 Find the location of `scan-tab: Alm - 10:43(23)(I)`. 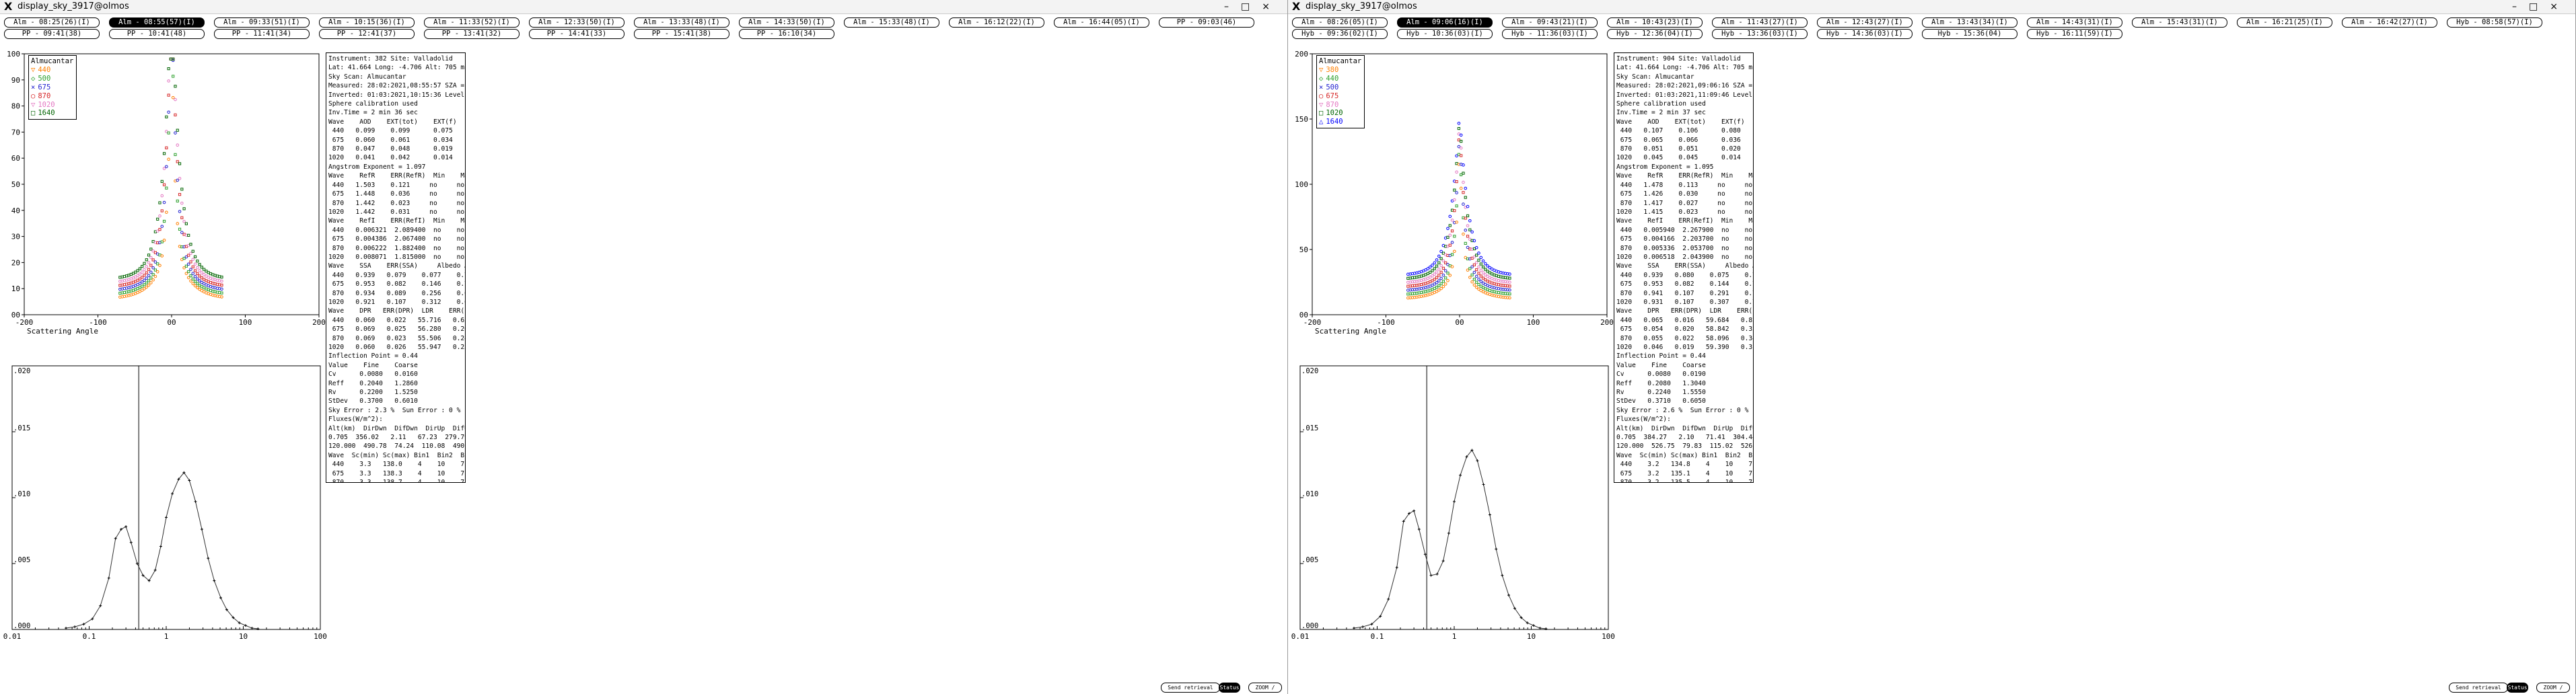

scan-tab: Alm - 10:43(23)(I) is located at coordinates (1655, 22).